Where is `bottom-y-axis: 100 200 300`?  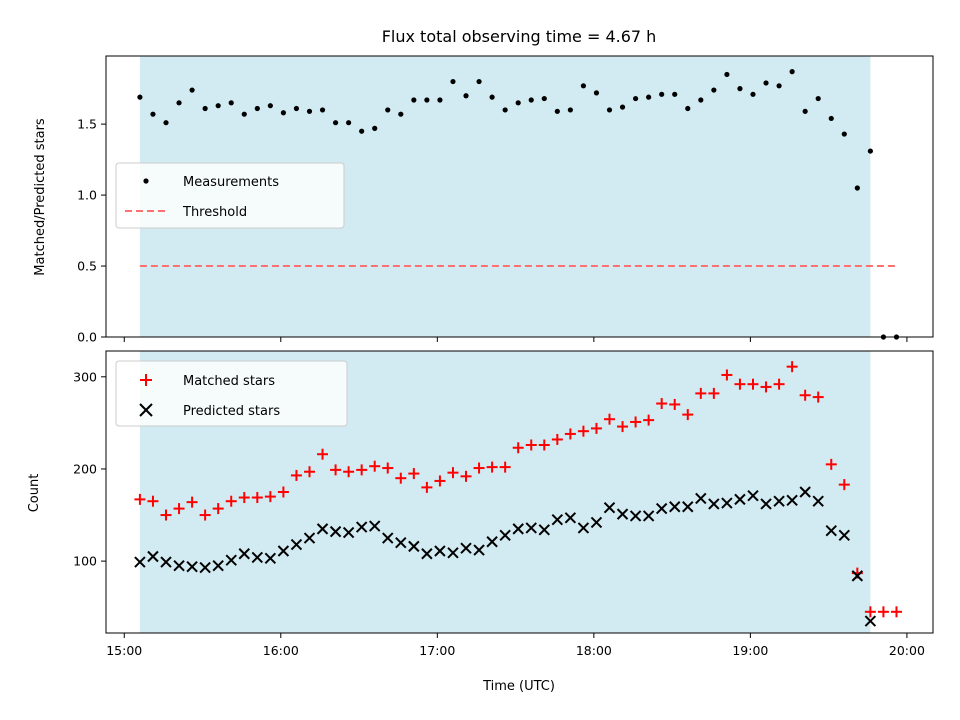 bottom-y-axis: 100 200 300 is located at coordinates (89, 469).